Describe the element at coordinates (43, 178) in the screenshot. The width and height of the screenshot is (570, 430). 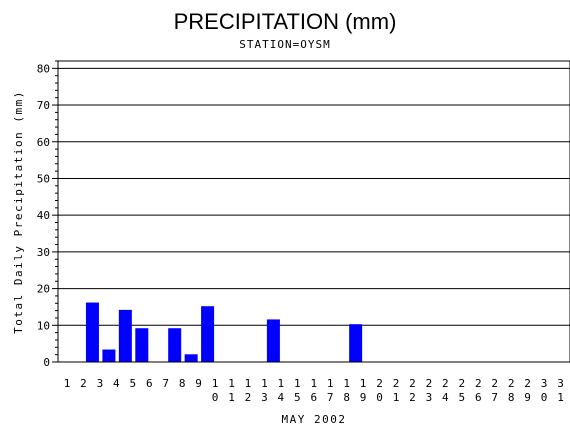
I see `y-tick-label: 50` at that location.